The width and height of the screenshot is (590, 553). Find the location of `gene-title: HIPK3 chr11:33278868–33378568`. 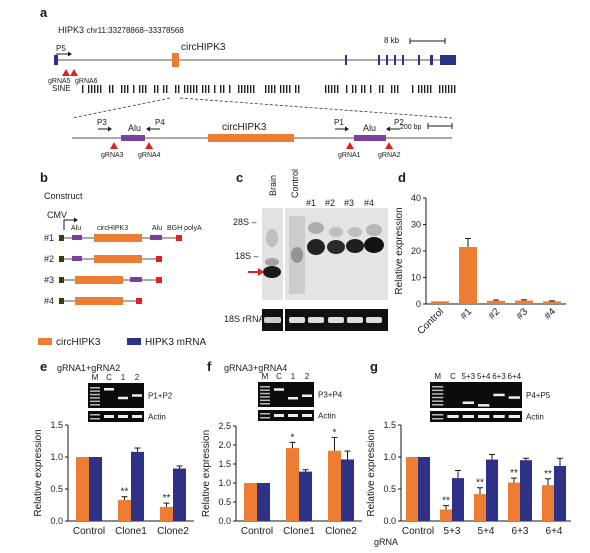

gene-title: HIPK3 chr11:33278868–33378568 is located at coordinates (121, 30).